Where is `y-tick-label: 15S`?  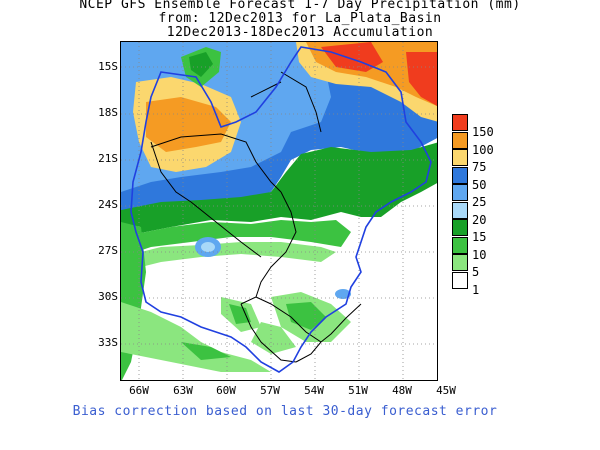 y-tick-label: 15S is located at coordinates (108, 66).